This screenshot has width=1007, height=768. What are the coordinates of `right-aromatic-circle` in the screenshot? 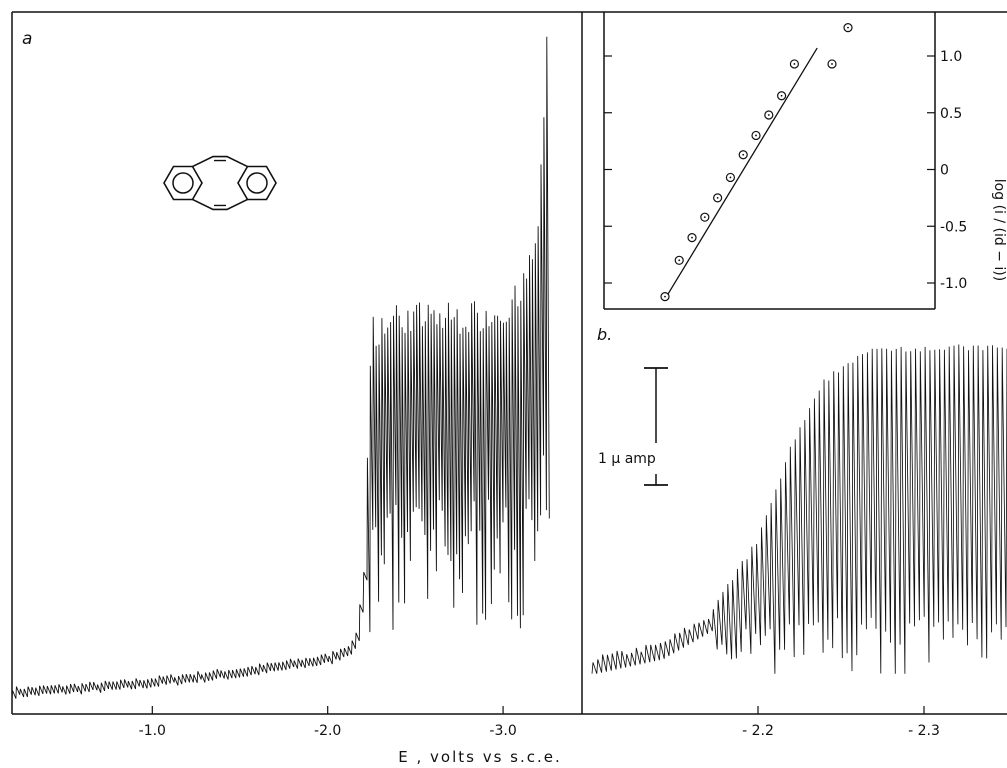 It's located at (257, 183).